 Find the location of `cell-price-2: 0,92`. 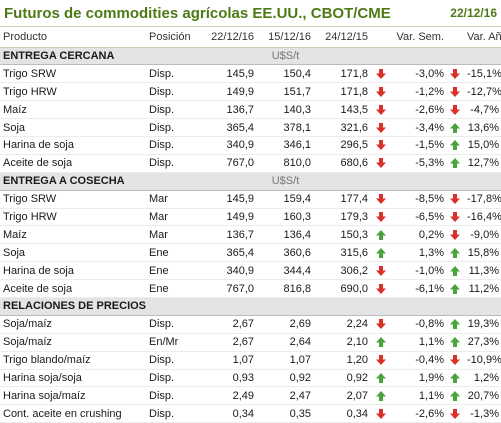

cell-price-2: 0,92 is located at coordinates (285, 378).